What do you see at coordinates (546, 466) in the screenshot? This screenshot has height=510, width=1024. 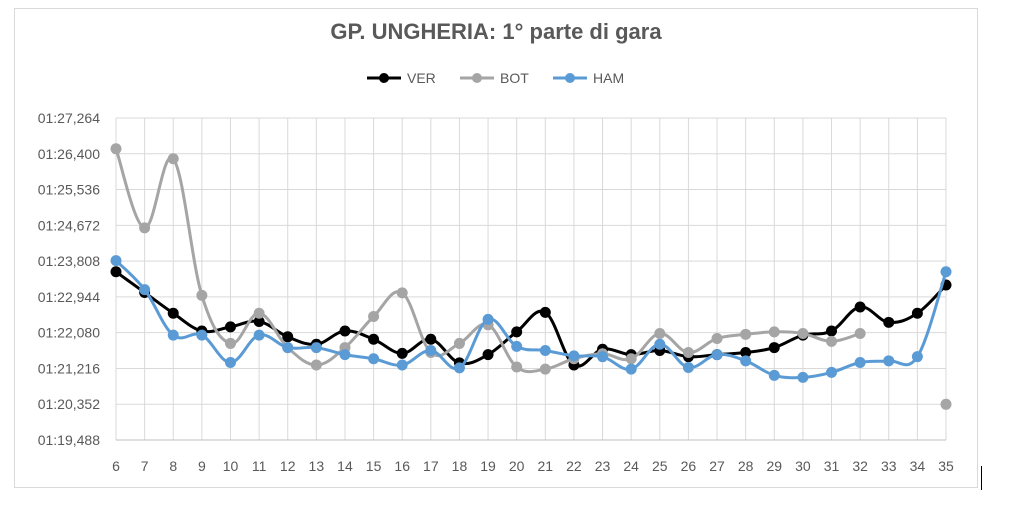 I see `x-tick-label: 21` at bounding box center [546, 466].